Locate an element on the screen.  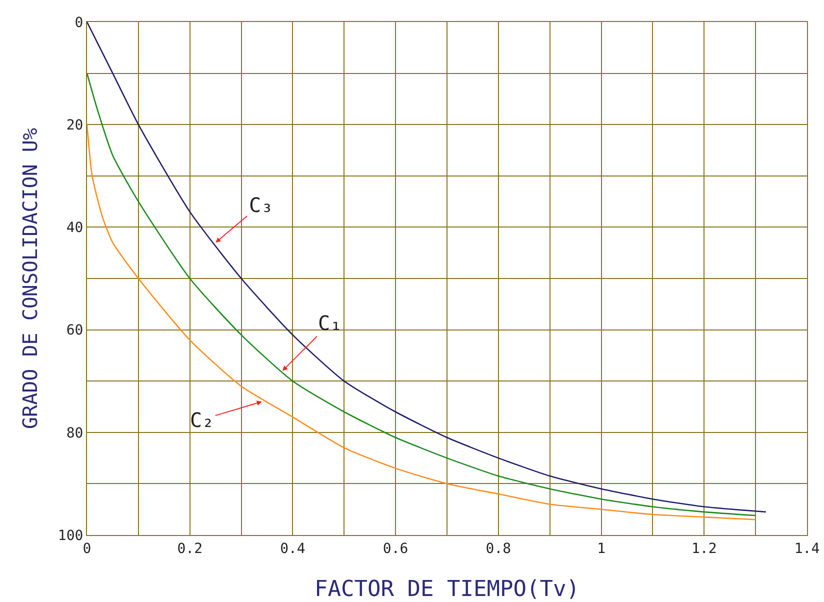
x-tick-label: 0.4 is located at coordinates (293, 548).